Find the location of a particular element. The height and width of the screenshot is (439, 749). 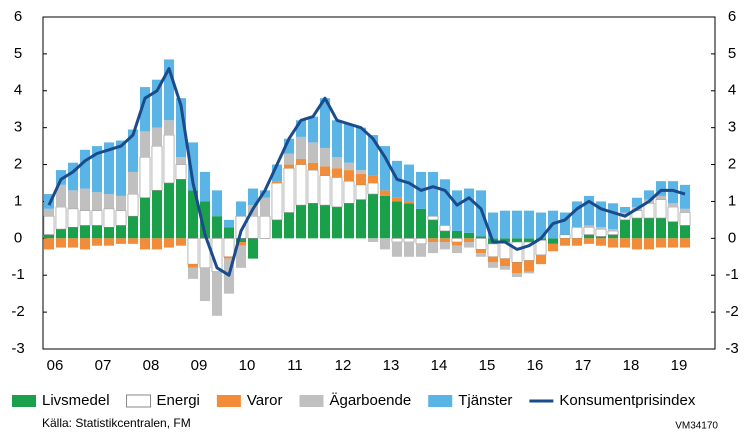

y-tick-label: -2 is located at coordinates (17, 311).